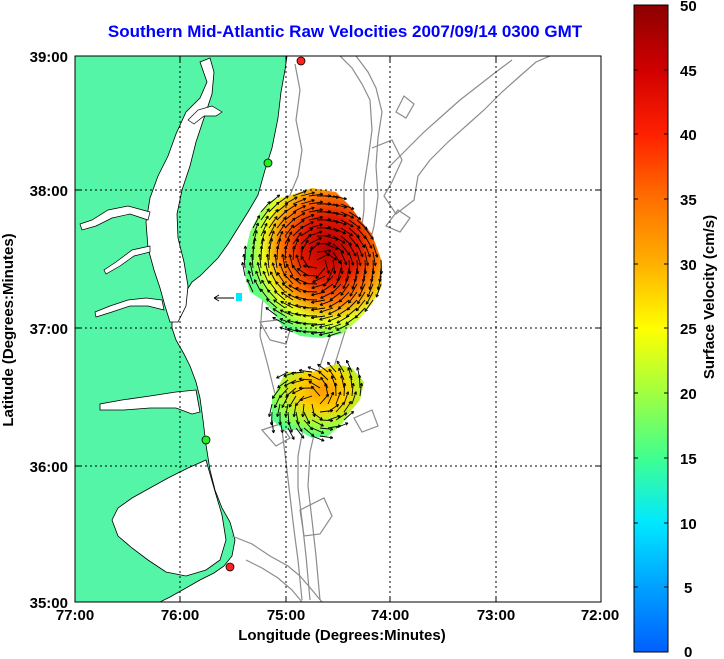 This screenshot has width=724, height=659. I want to click on station-red-north, so click(301, 61).